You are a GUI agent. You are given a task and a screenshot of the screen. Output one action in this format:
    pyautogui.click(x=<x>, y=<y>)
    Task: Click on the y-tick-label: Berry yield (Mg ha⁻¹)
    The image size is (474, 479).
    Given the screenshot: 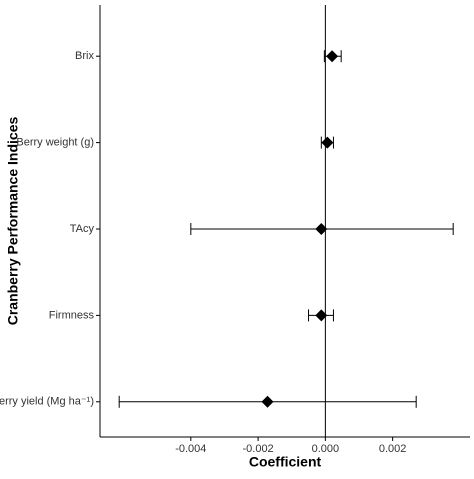 What is the action you would take?
    pyautogui.click(x=47, y=402)
    